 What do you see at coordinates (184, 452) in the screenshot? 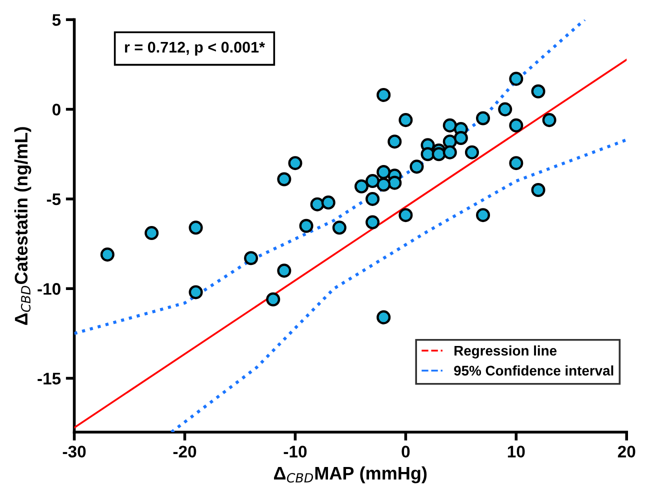
I see `x-tick-label: -20` at bounding box center [184, 452].